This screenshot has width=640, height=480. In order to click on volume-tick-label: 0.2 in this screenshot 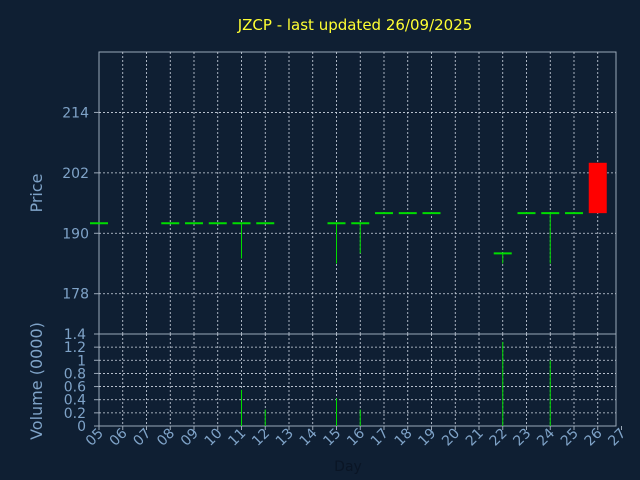, I will do `click(75, 414)`.